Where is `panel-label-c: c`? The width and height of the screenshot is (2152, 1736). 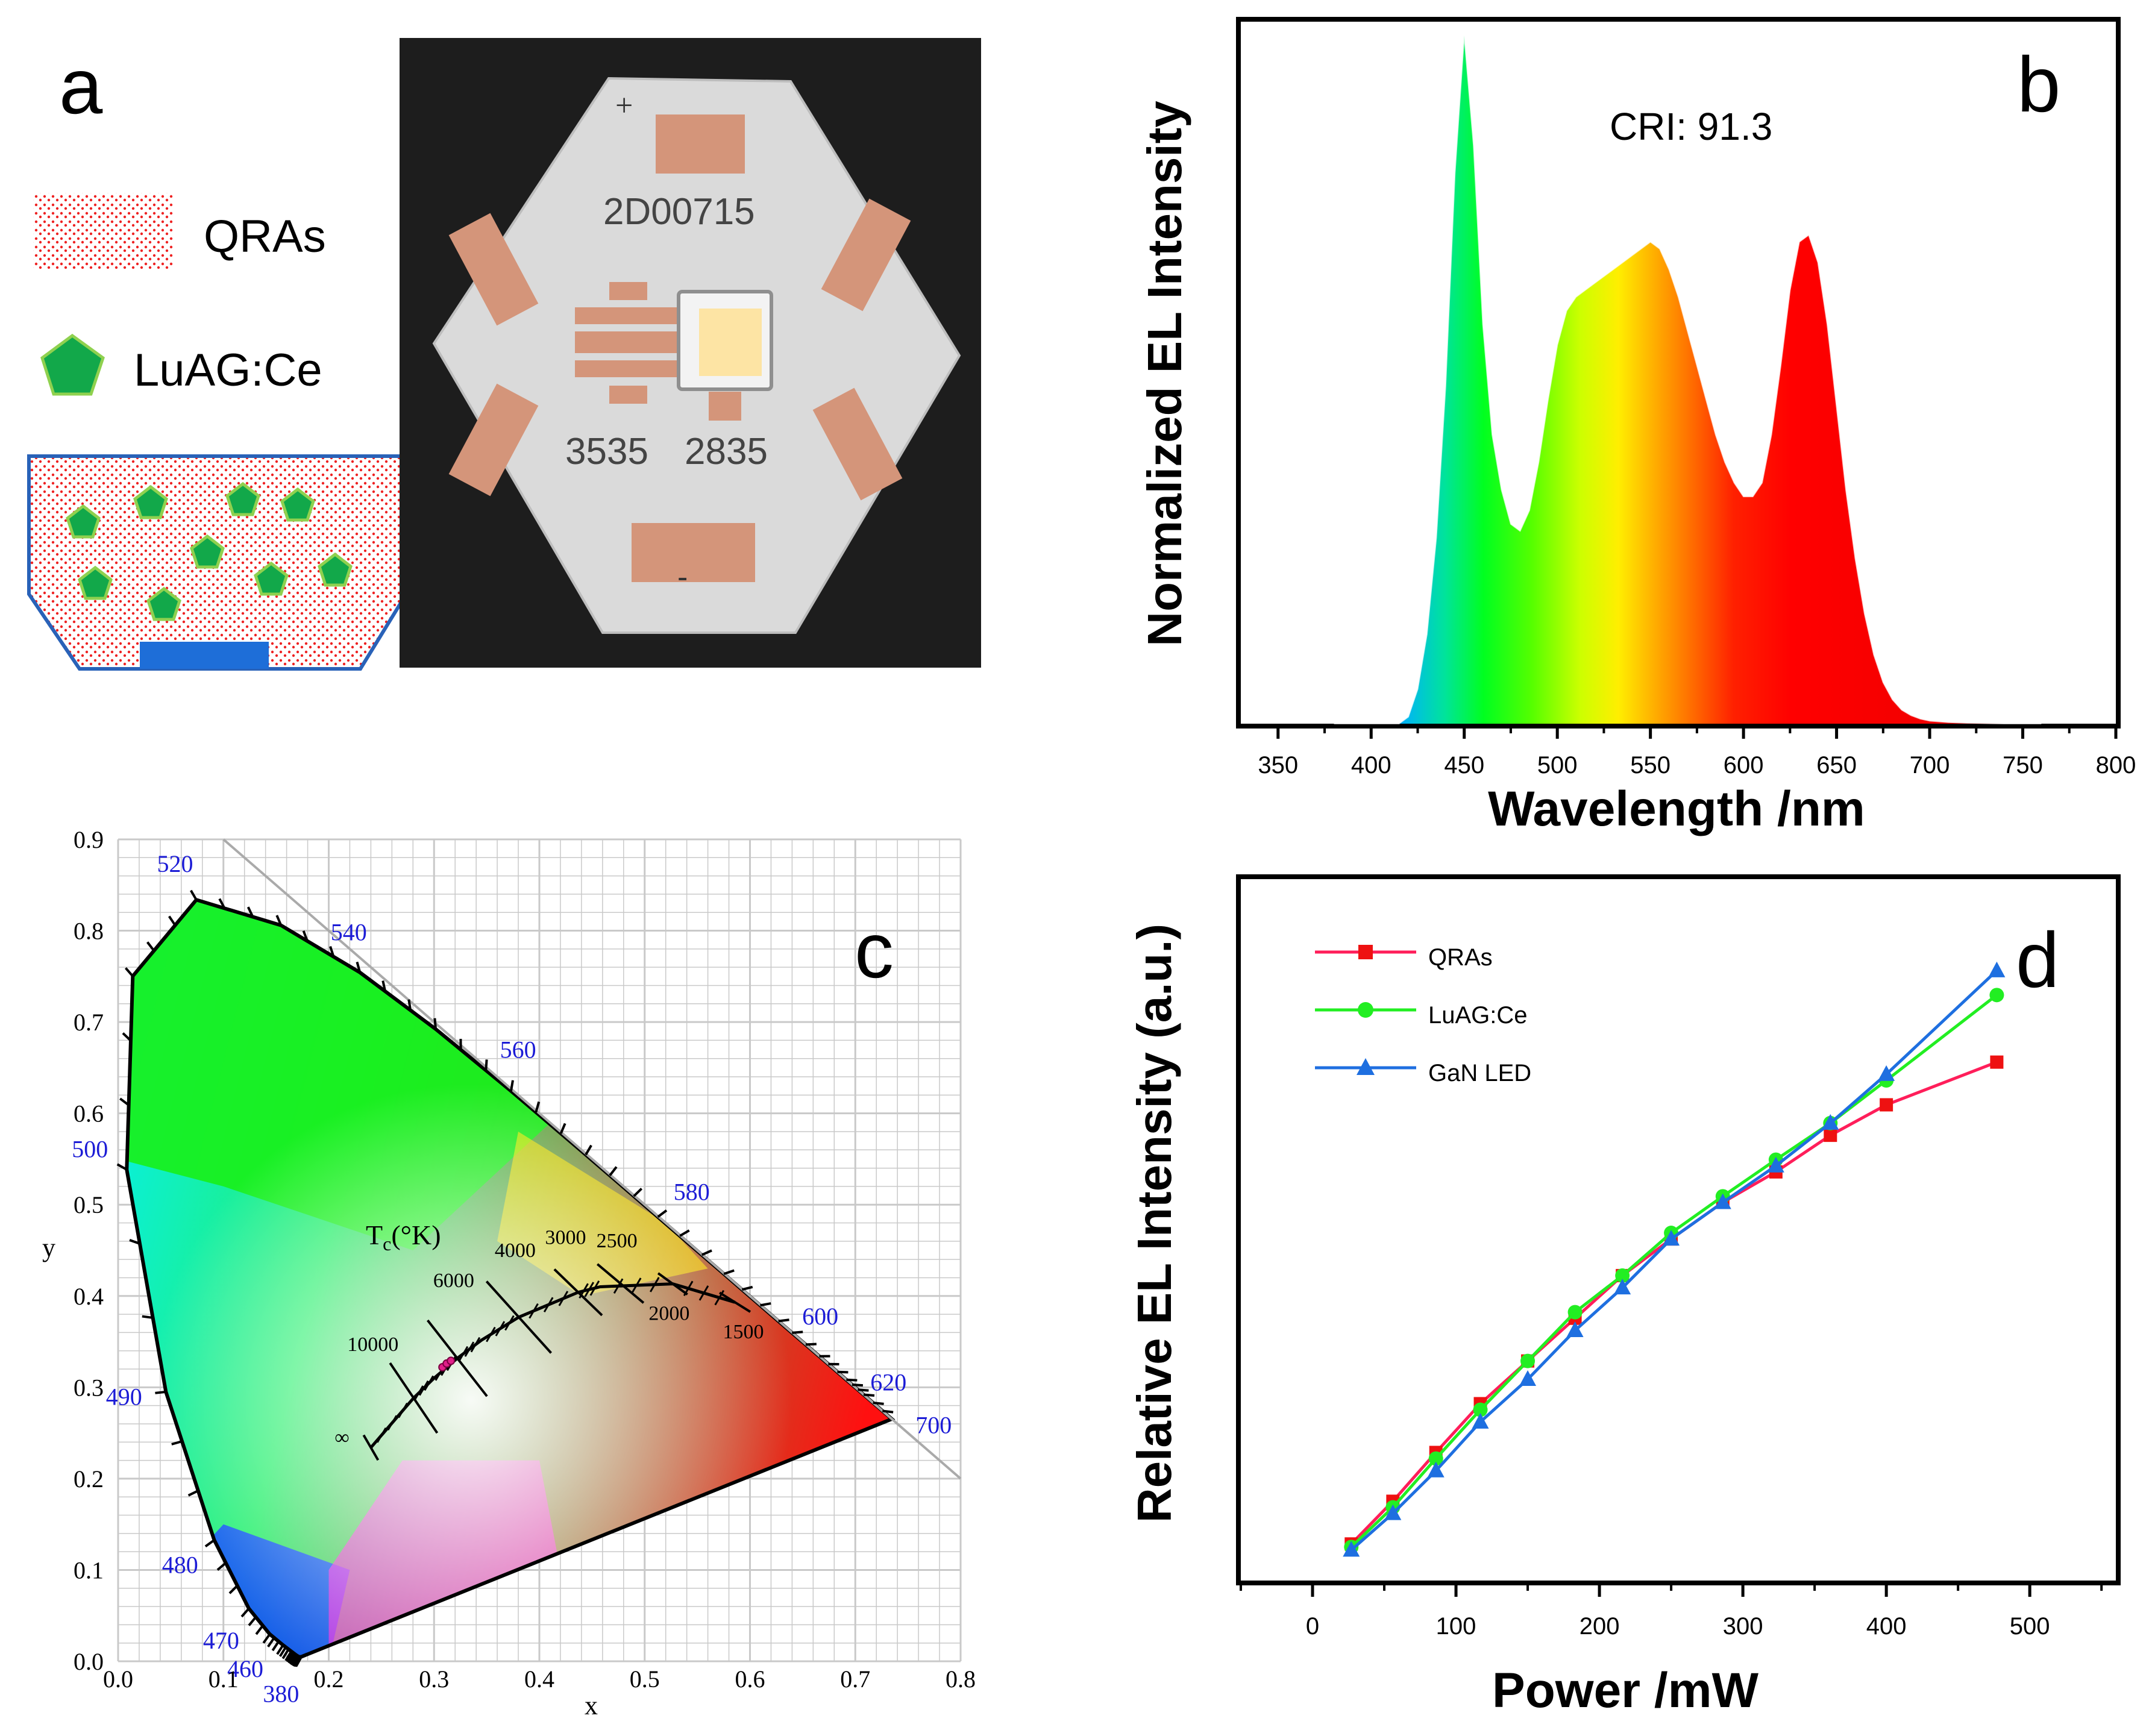 panel-label-c: c is located at coordinates (874, 950).